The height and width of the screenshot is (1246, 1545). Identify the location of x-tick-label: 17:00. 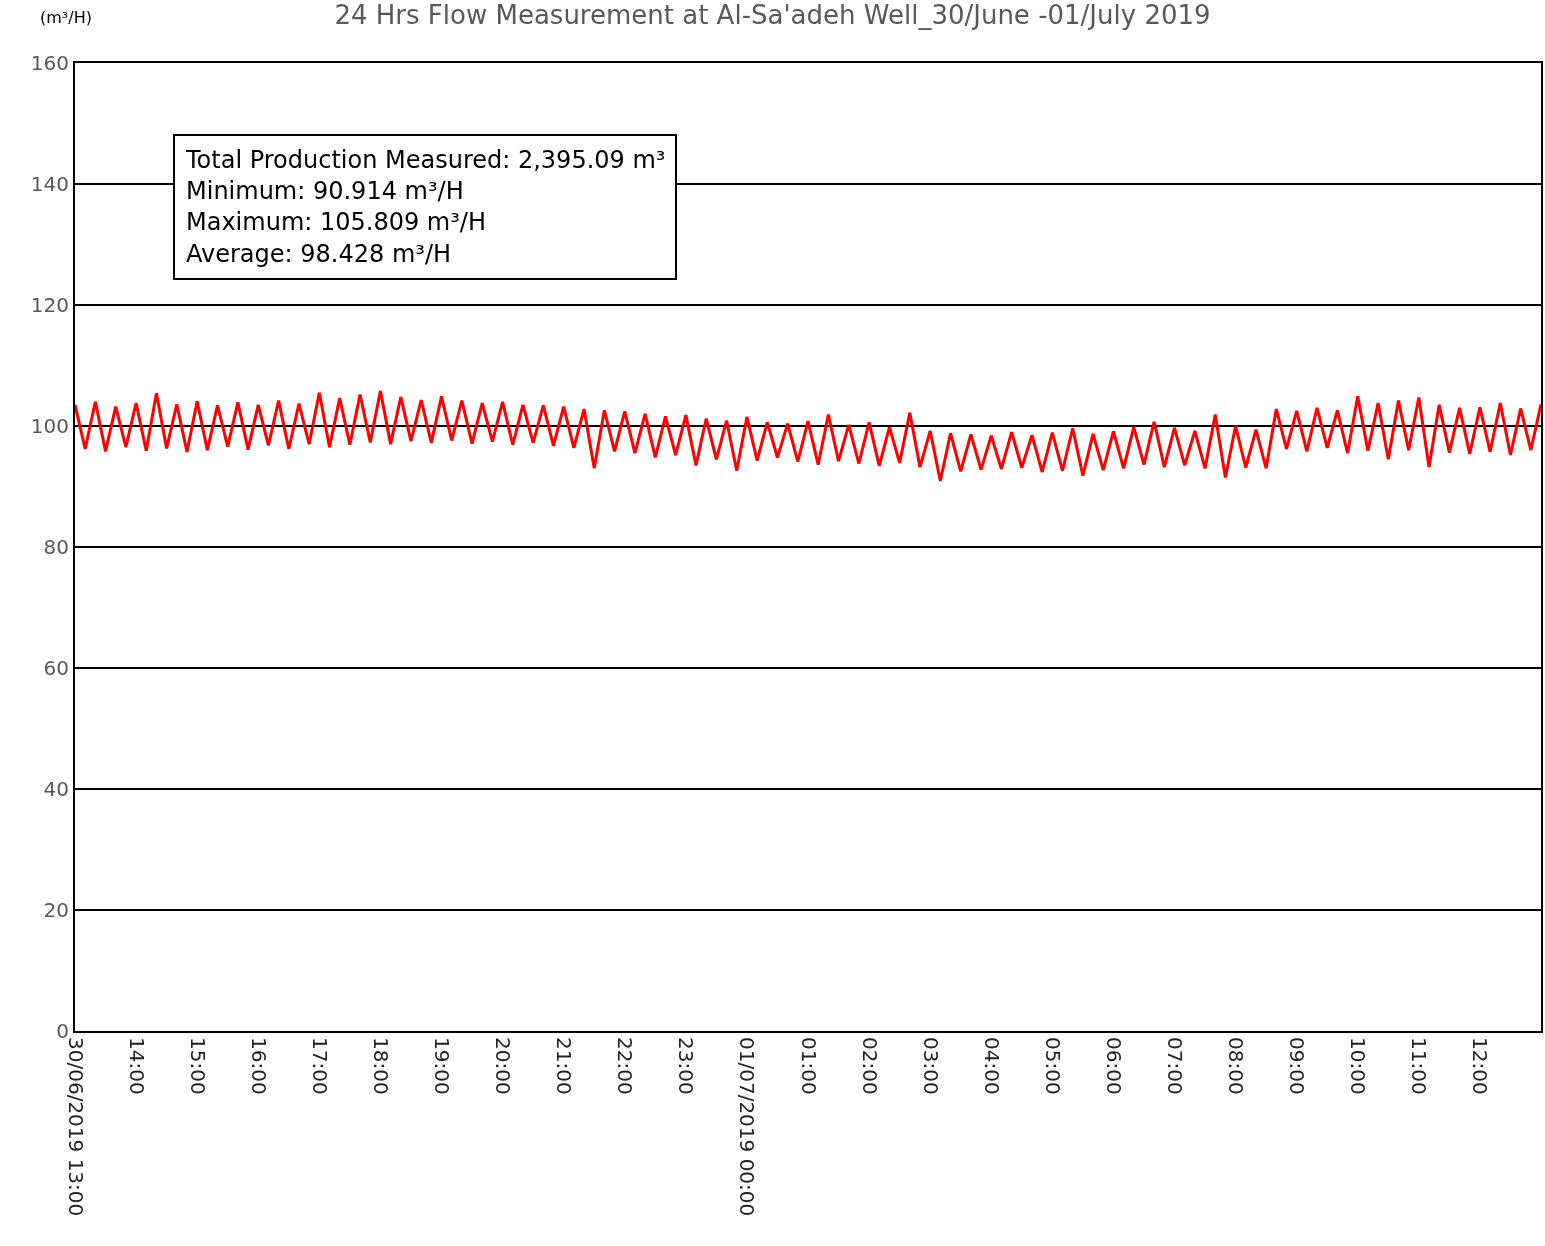
(319, 1066).